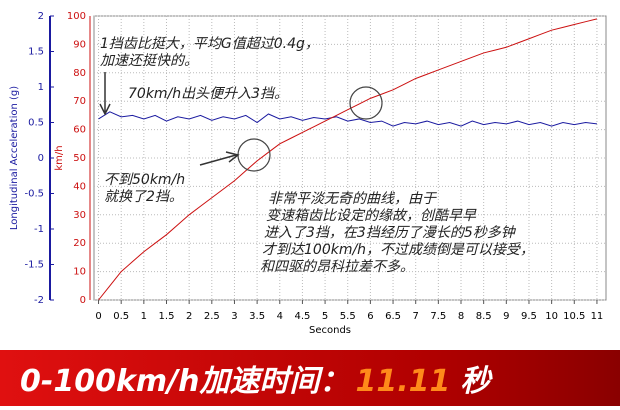  What do you see at coordinates (330, 330) in the screenshot?
I see `x-axis-title: Seconds` at bounding box center [330, 330].